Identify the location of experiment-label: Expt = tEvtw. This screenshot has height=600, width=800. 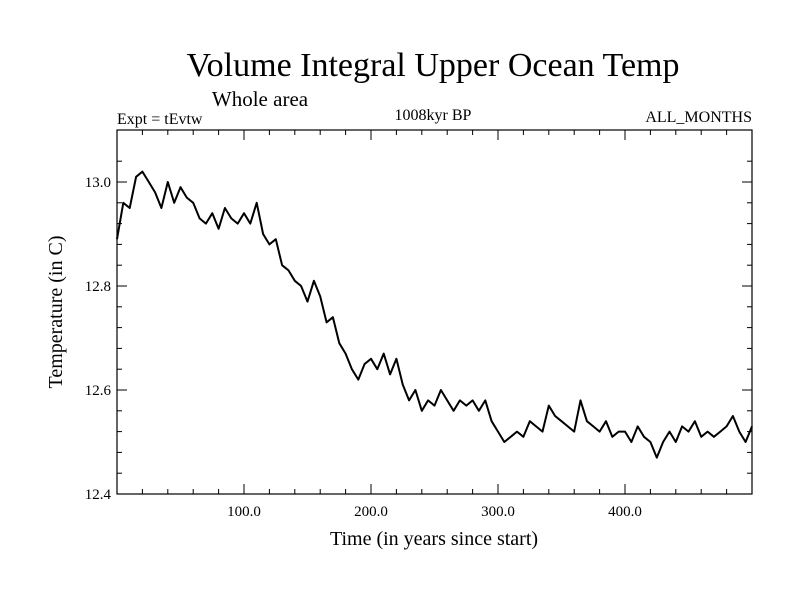
(160, 119).